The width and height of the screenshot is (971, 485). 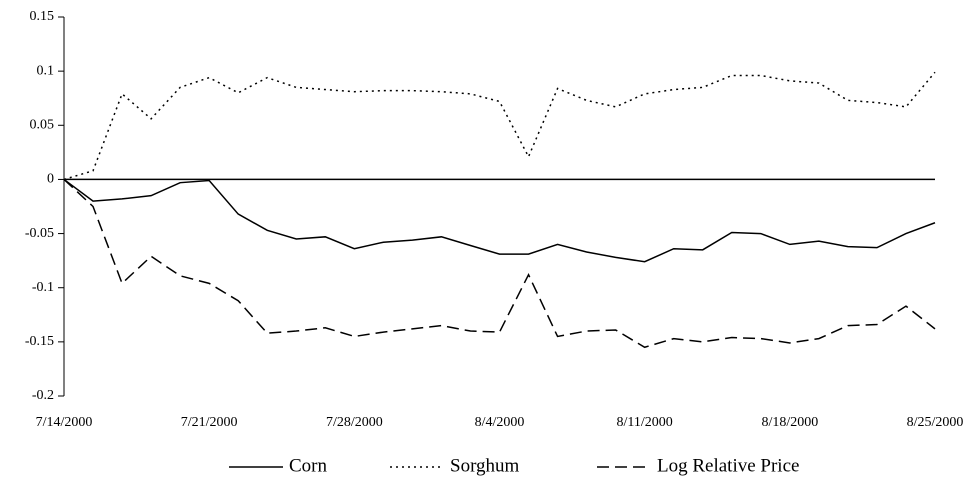 I want to click on legend-label: Sorghum, so click(x=485, y=465).